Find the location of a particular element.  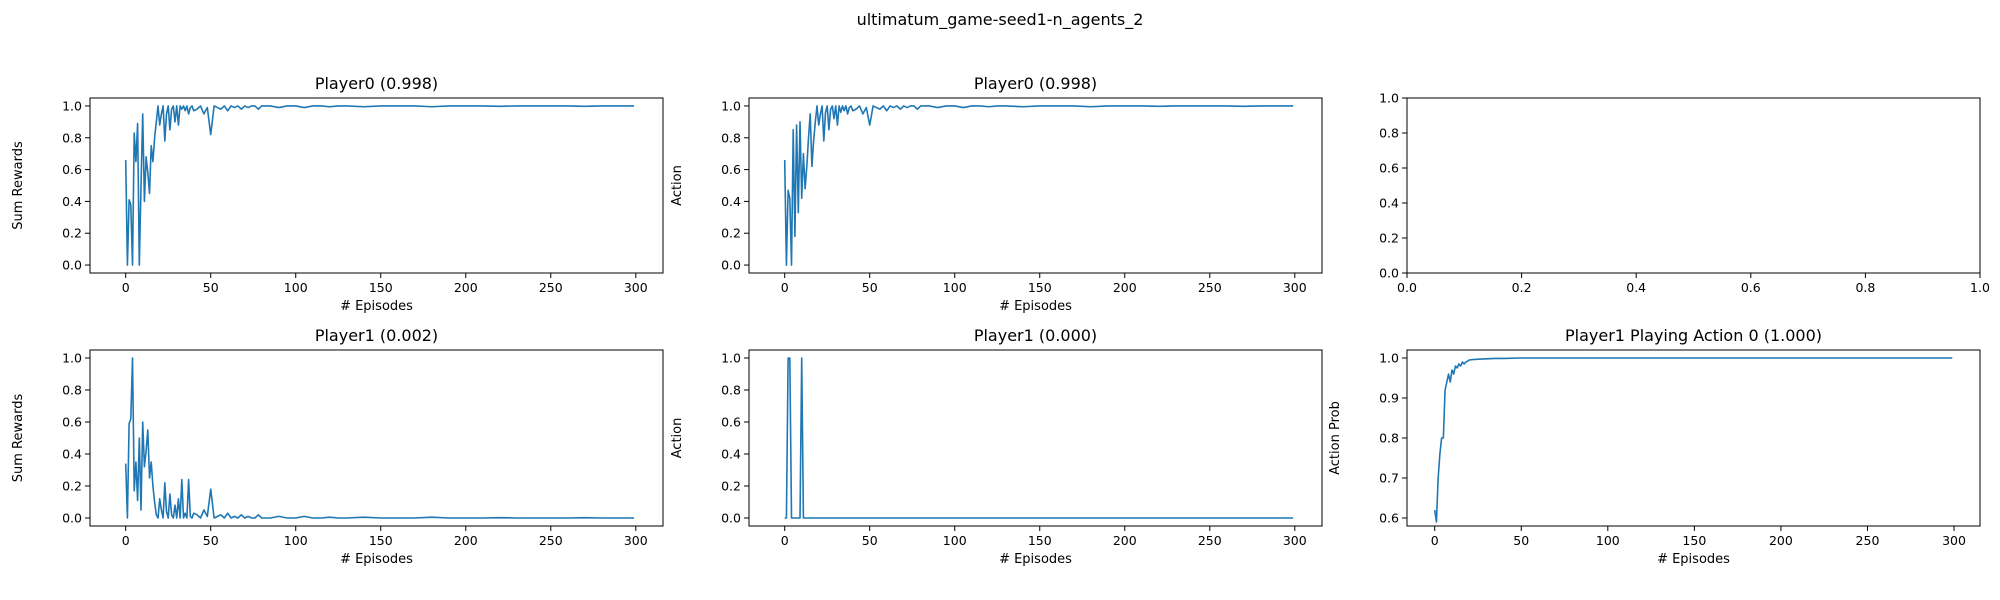

y-axis-label: Action Prob is located at coordinates (1335, 438).